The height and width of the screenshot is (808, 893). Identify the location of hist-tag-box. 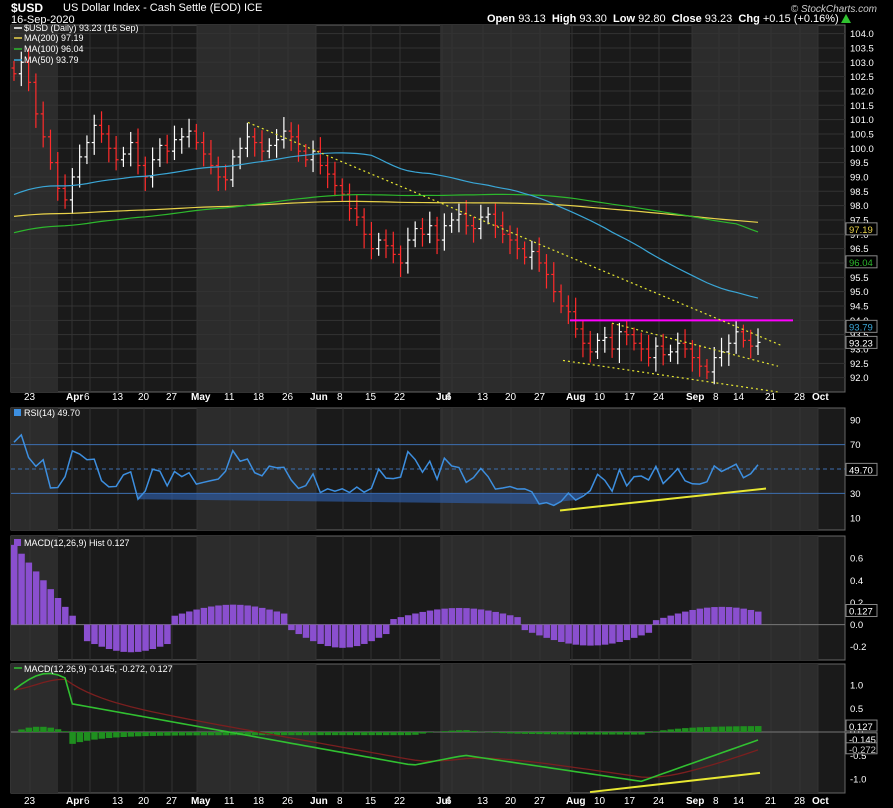
(861, 611).